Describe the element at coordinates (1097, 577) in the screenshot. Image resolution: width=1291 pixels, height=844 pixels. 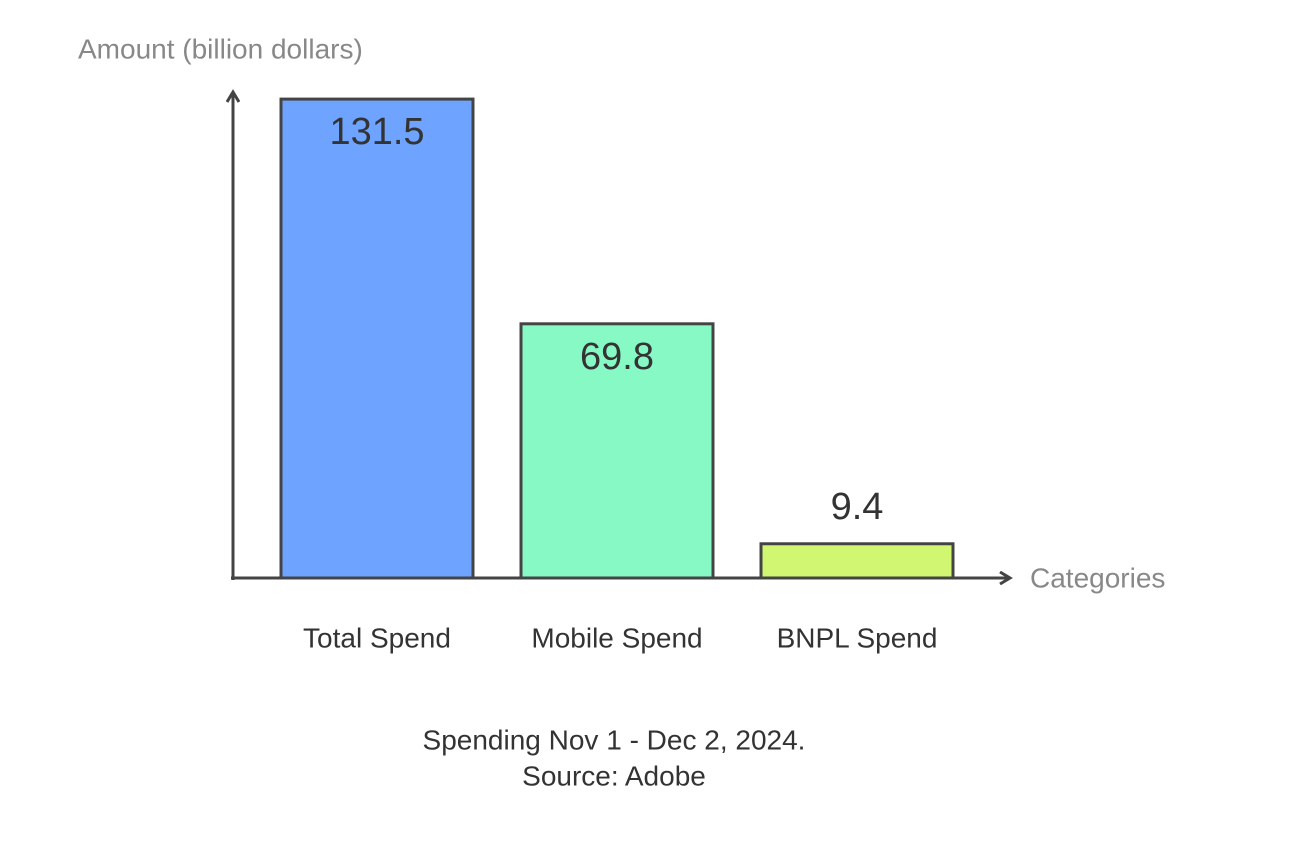
I see `x-axis-label: Categories` at that location.